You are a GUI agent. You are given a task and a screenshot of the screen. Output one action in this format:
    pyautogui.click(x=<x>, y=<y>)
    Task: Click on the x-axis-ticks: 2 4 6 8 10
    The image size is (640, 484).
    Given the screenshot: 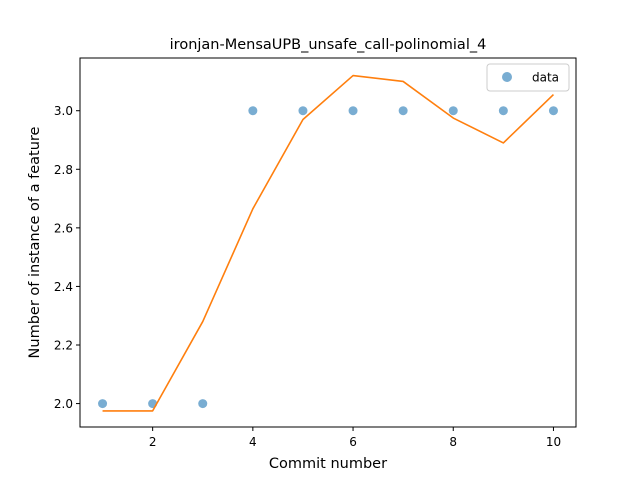 What is the action you would take?
    pyautogui.click(x=355, y=438)
    